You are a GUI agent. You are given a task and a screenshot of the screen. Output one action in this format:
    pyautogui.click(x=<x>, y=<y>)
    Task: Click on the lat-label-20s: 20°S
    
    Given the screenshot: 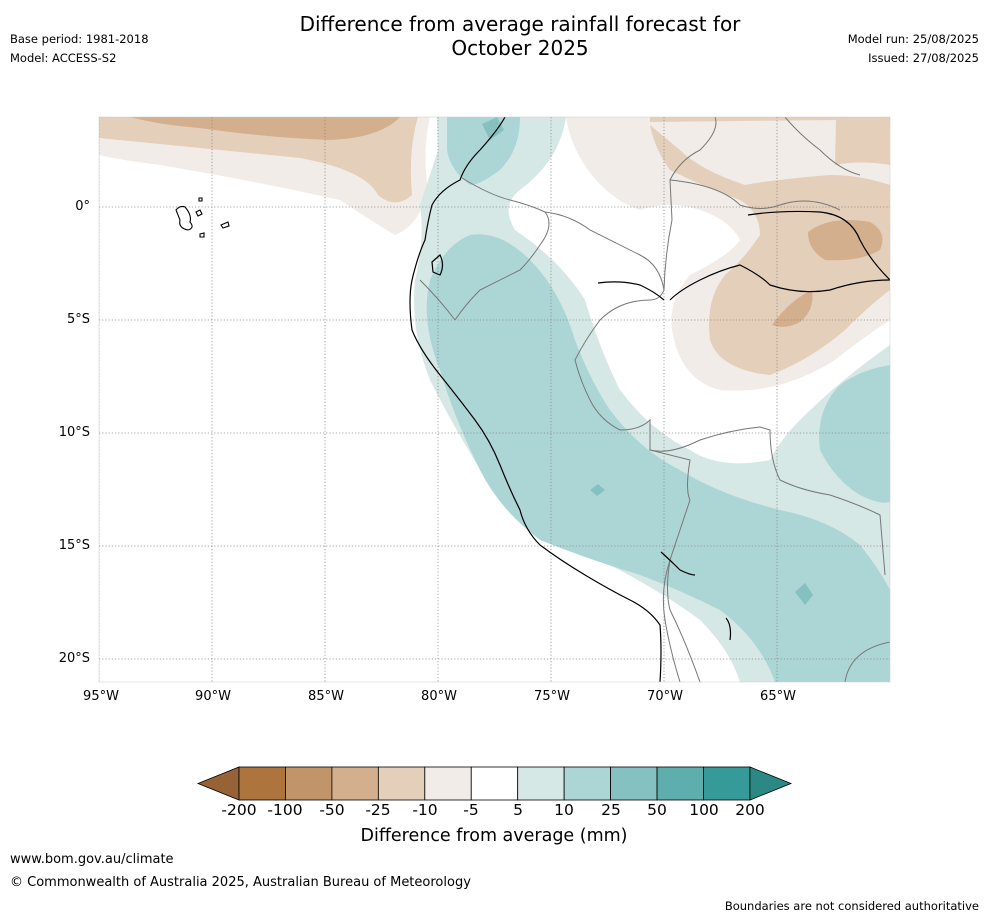 What is the action you would take?
    pyautogui.click(x=74, y=658)
    